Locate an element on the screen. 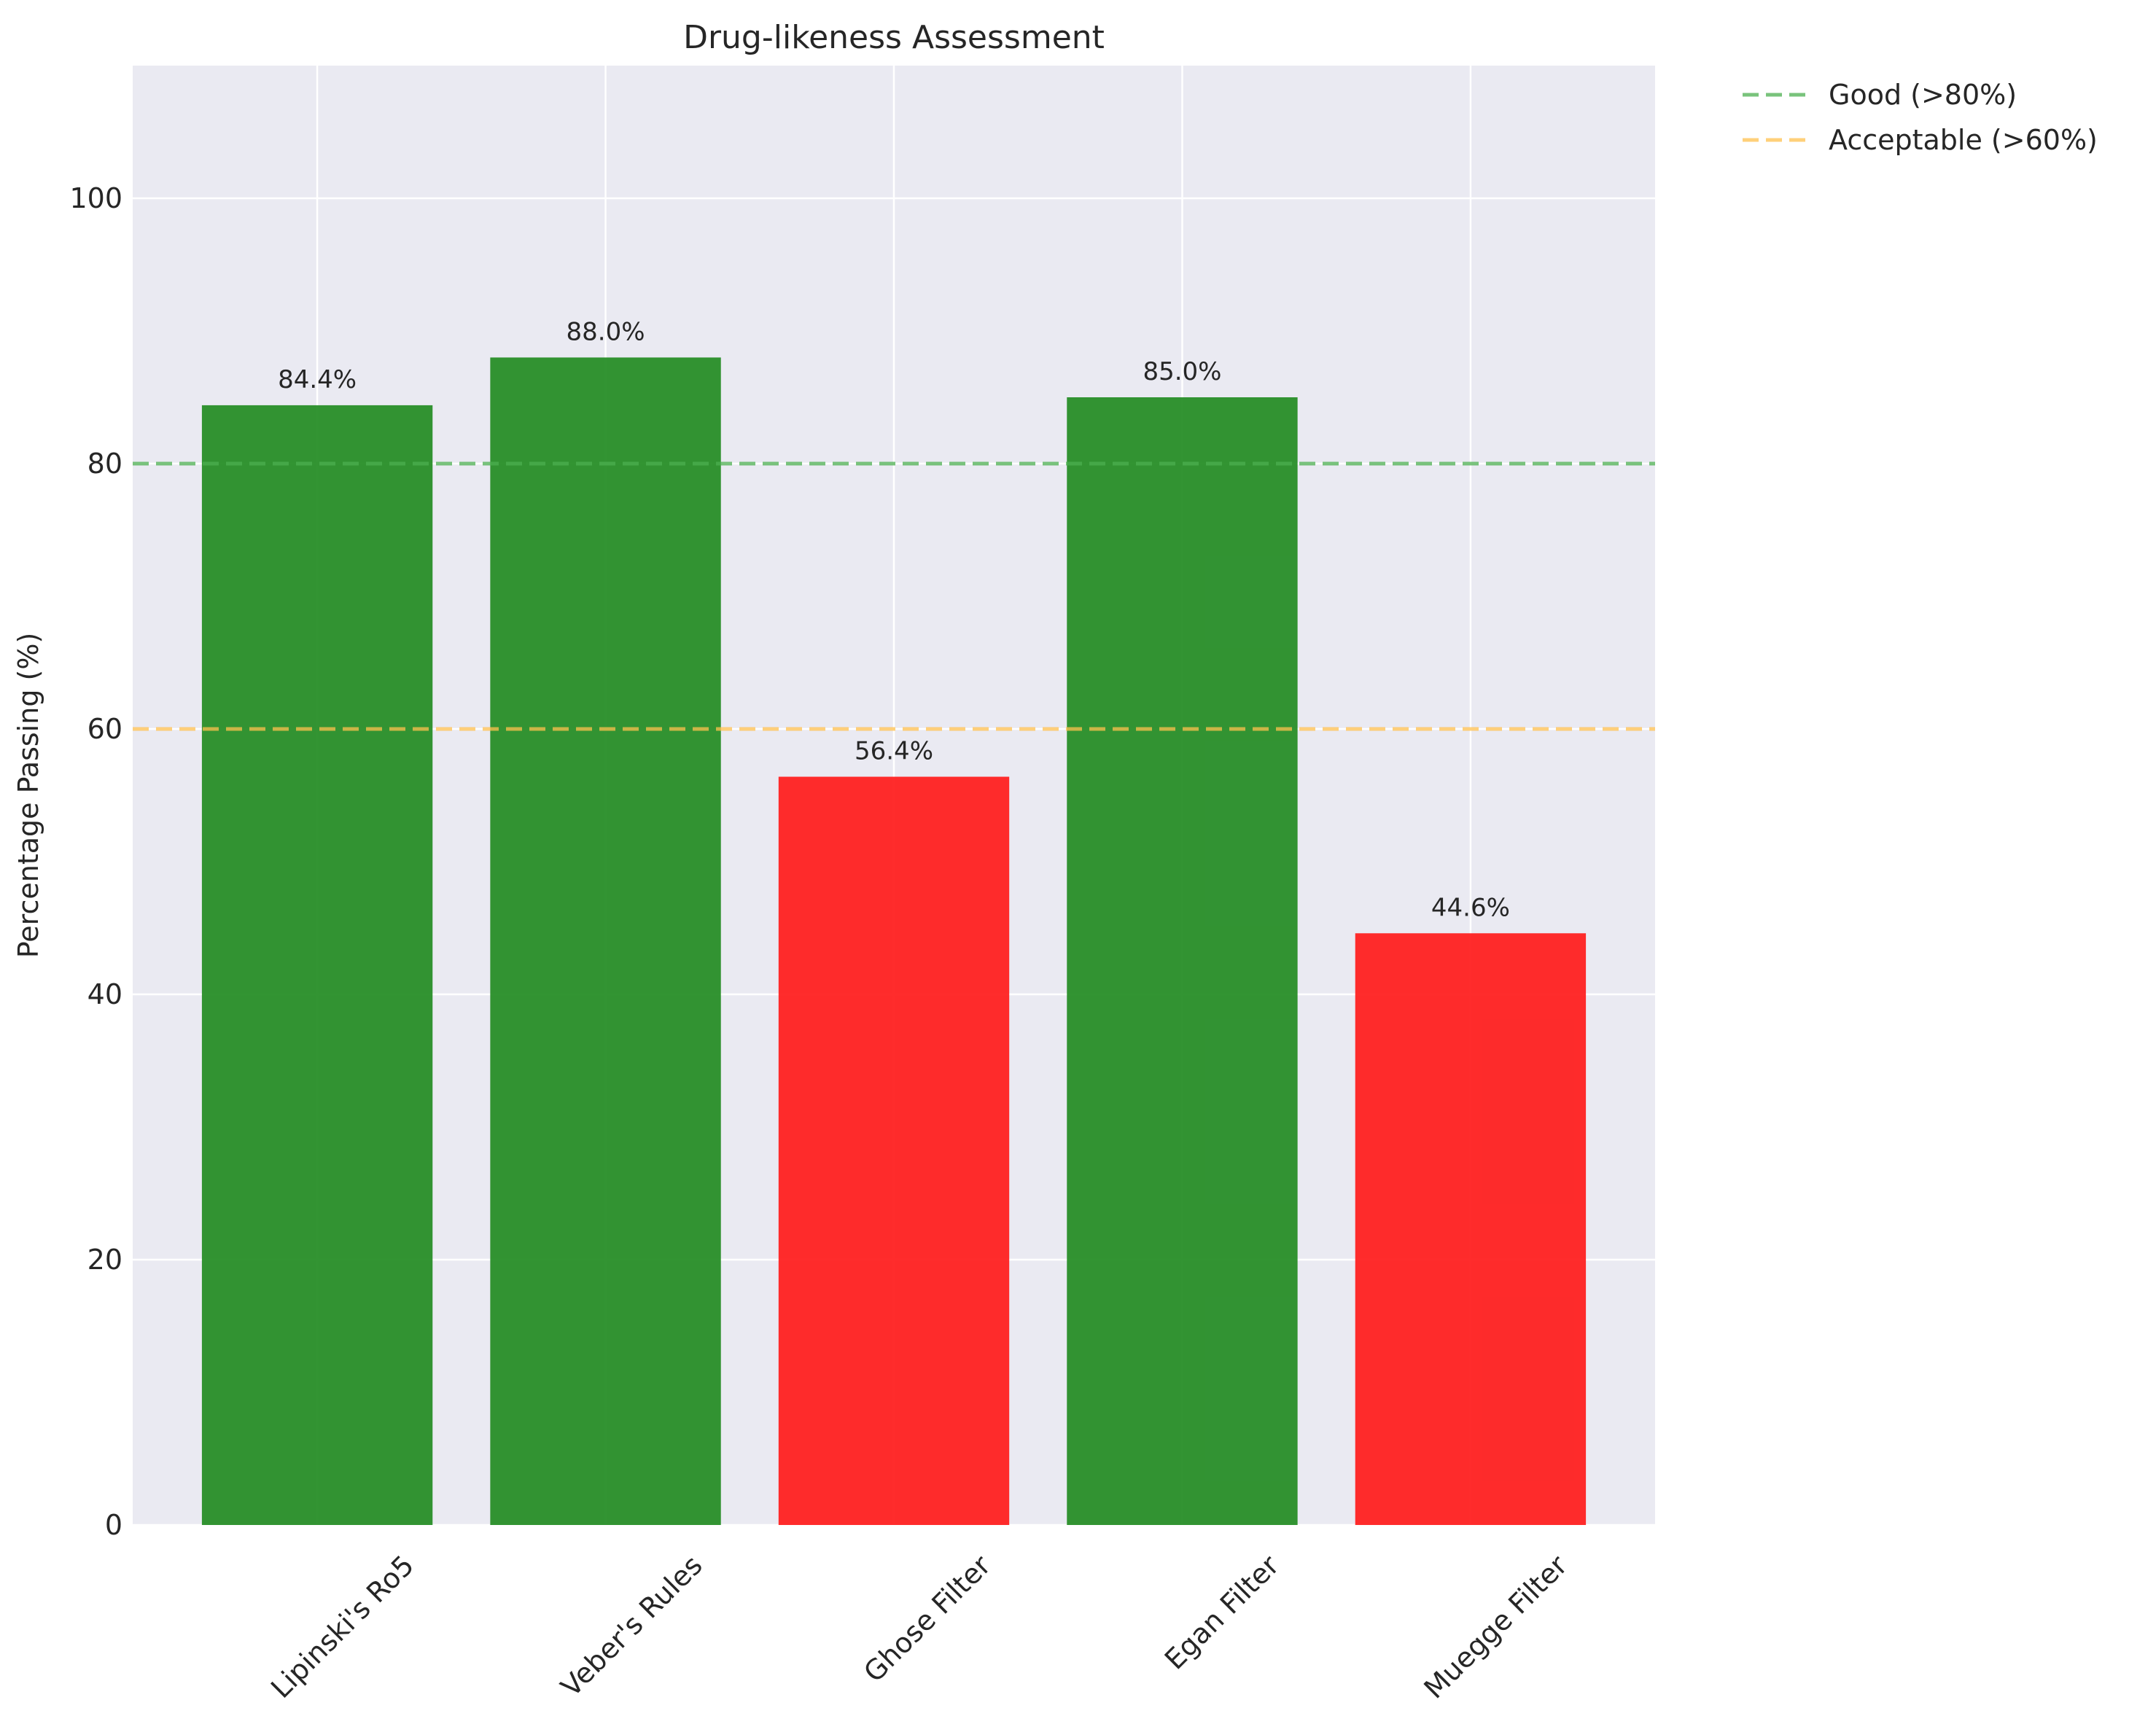 Image resolution: width=2156 pixels, height=1724 pixels. y-tick-label: 60 is located at coordinates (104, 729).